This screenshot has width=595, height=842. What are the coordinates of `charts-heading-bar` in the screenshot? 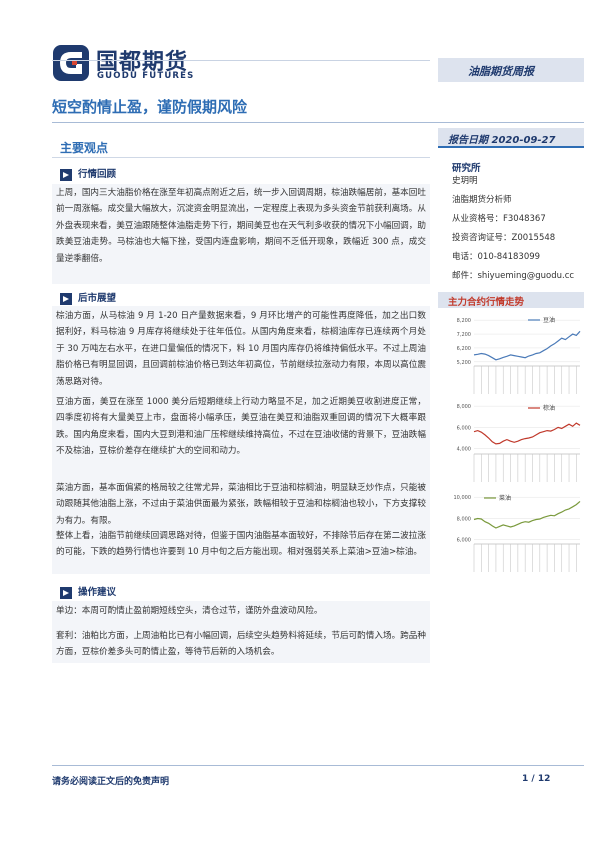 It's located at (511, 300).